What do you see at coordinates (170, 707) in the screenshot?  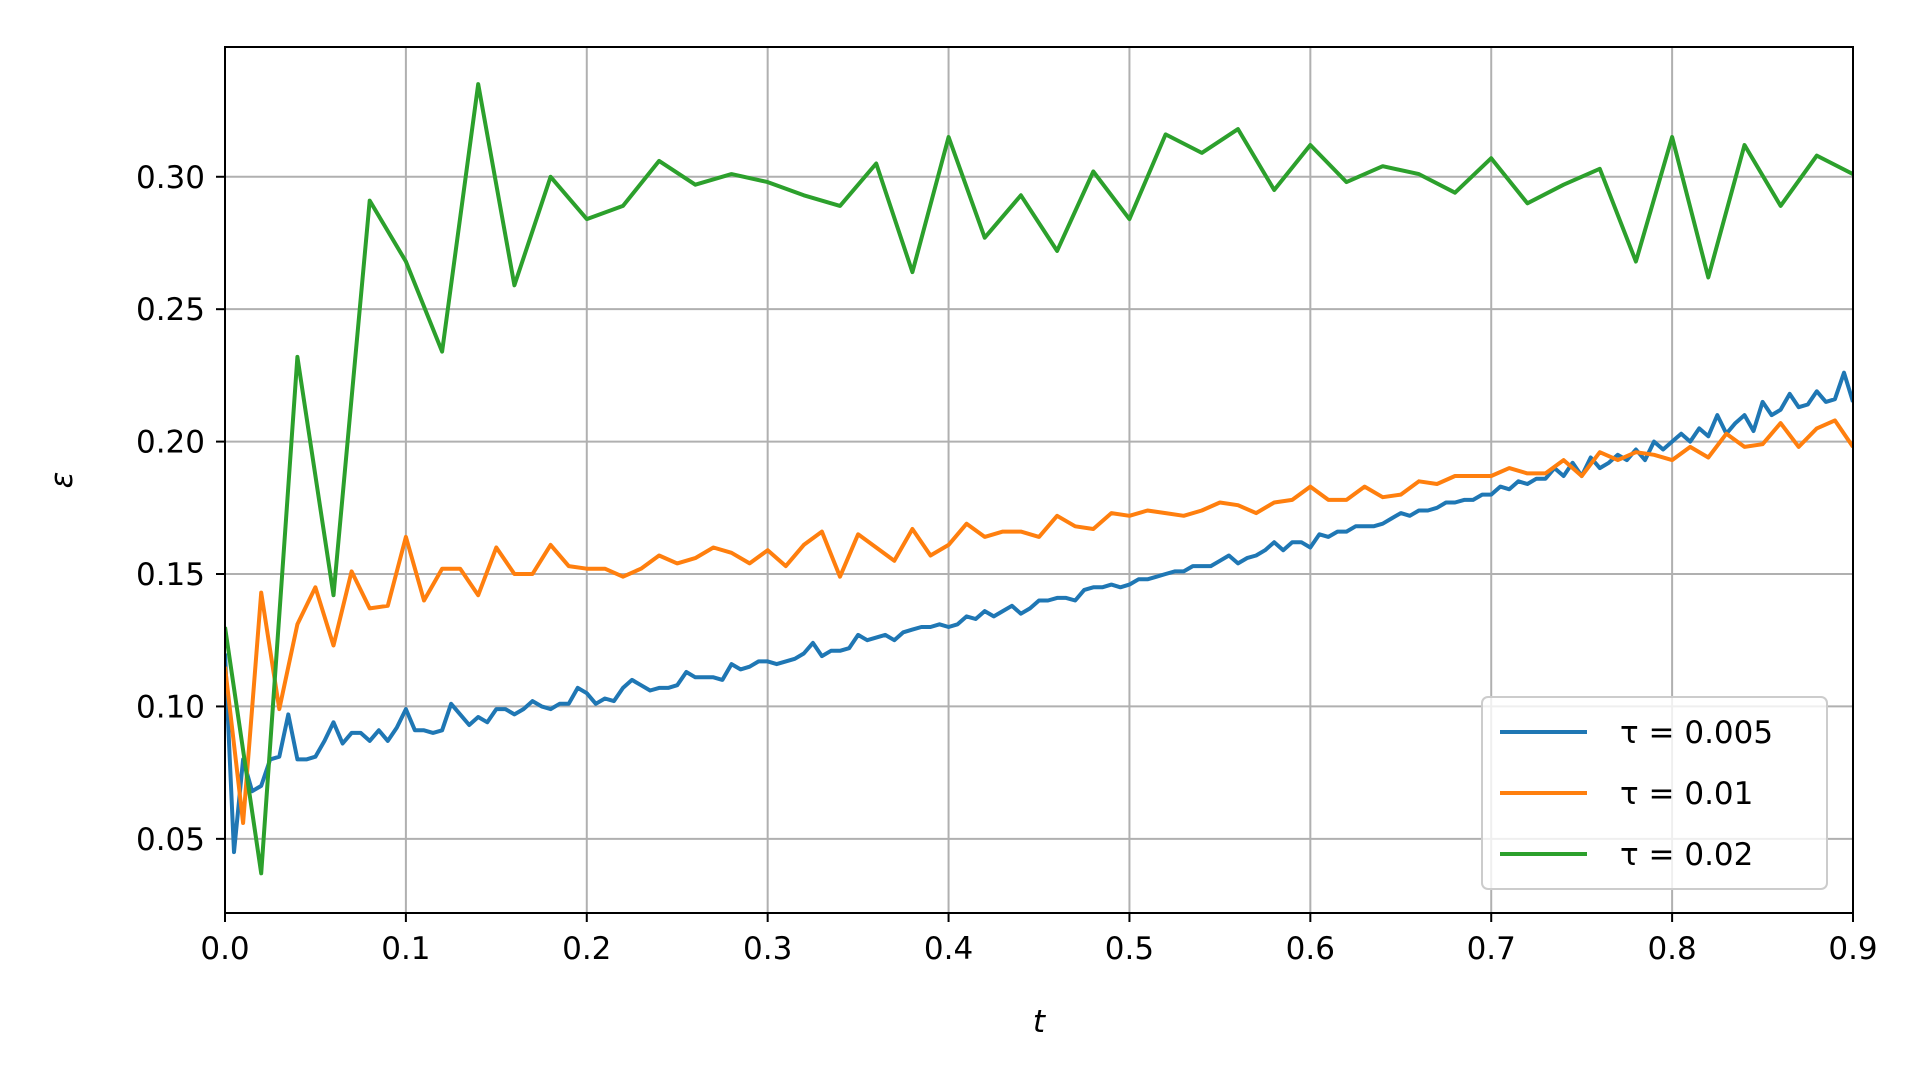 I see `y-tick-label: 0.10` at bounding box center [170, 707].